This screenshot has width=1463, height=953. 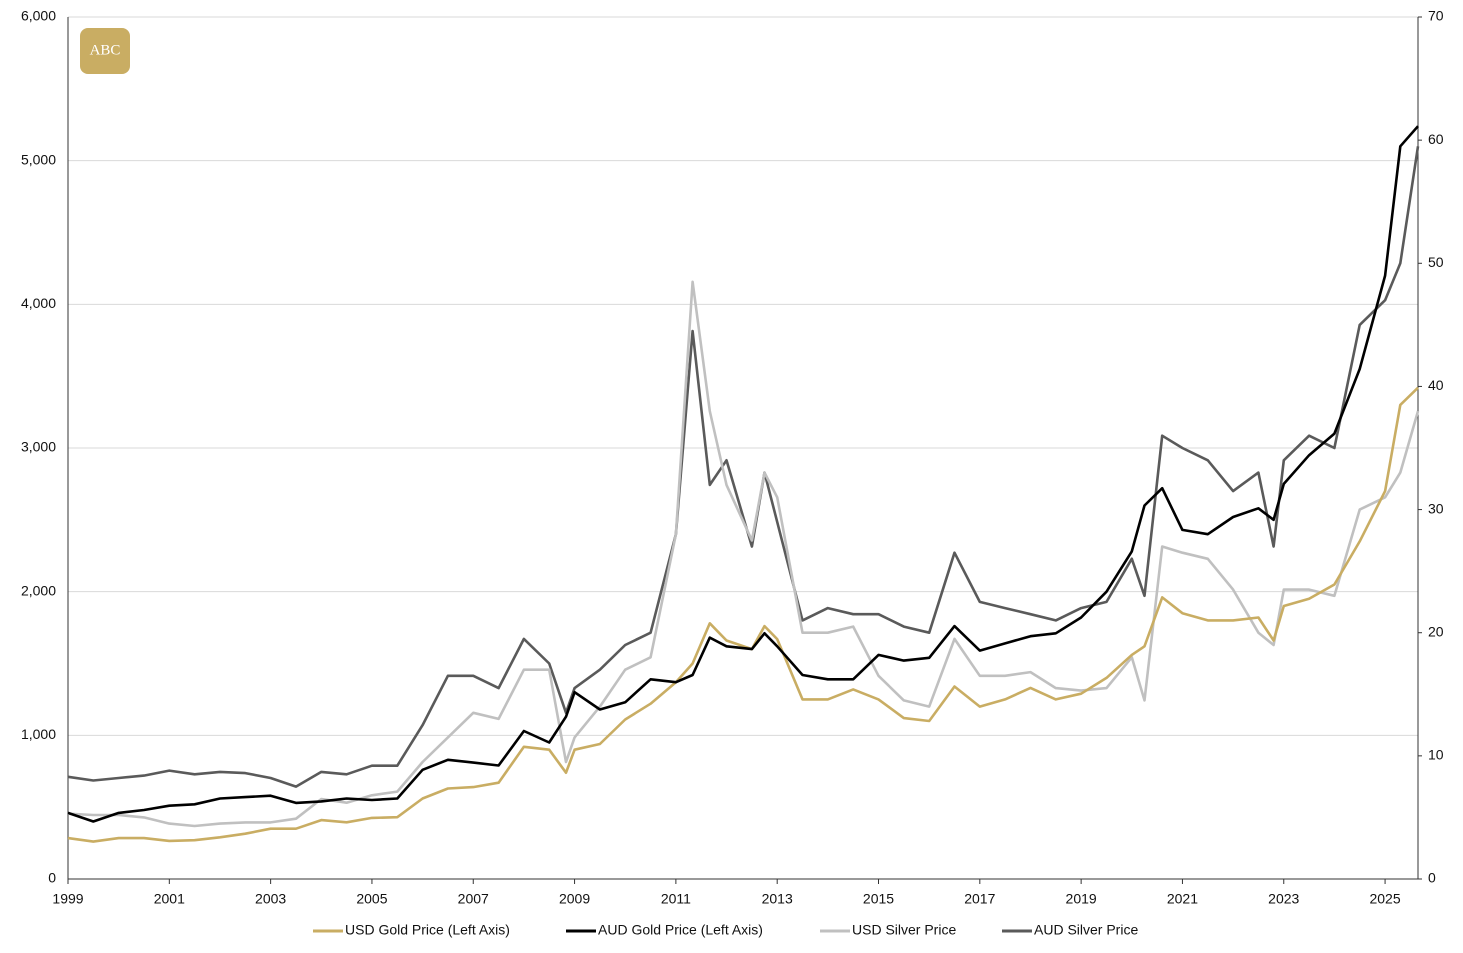 What do you see at coordinates (1436, 385) in the screenshot?
I see `y2-tick-label: 40` at bounding box center [1436, 385].